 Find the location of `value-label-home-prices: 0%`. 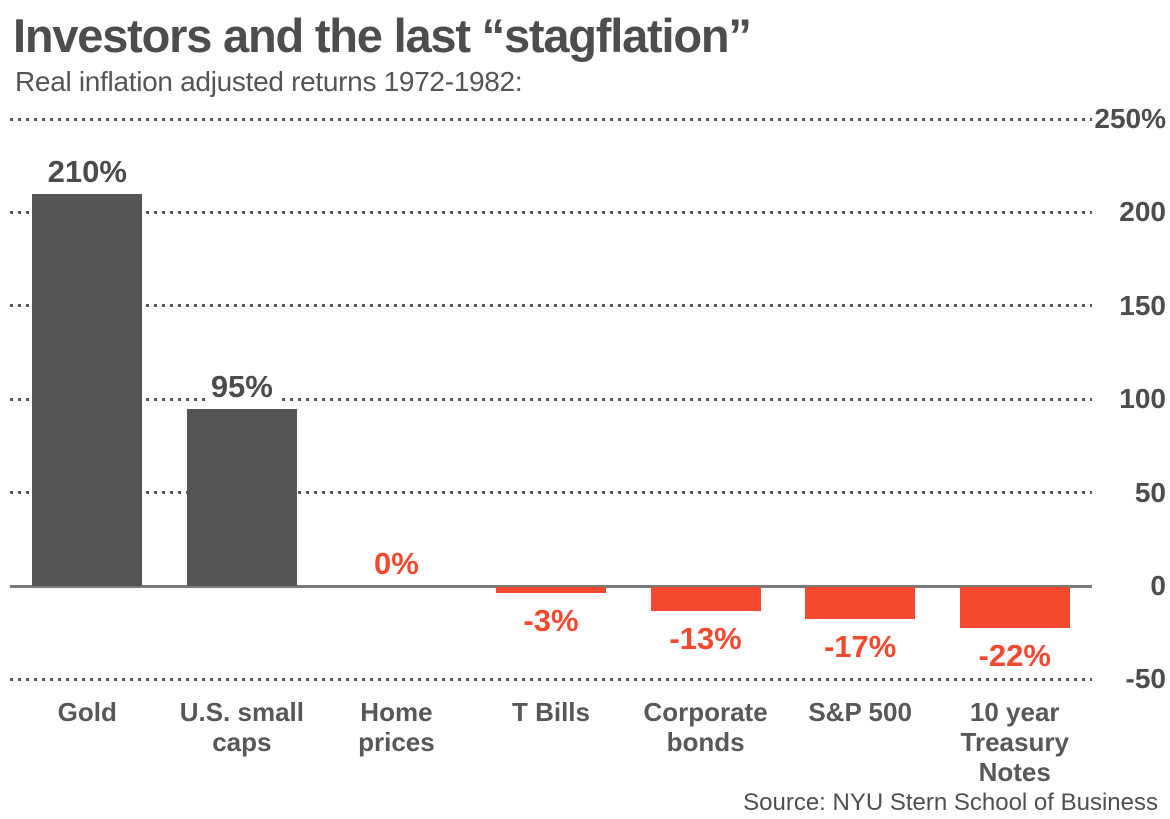

value-label-home-prices: 0% is located at coordinates (396, 564).